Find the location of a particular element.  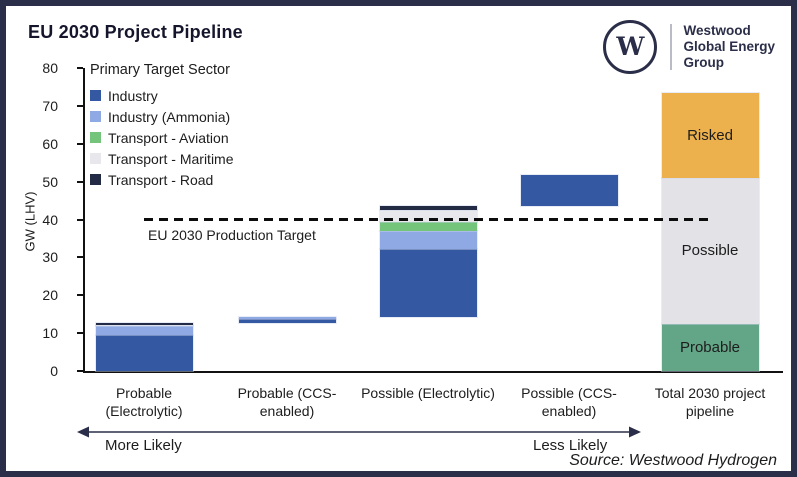

target-line-label: EU 2030 Production Target is located at coordinates (232, 234).